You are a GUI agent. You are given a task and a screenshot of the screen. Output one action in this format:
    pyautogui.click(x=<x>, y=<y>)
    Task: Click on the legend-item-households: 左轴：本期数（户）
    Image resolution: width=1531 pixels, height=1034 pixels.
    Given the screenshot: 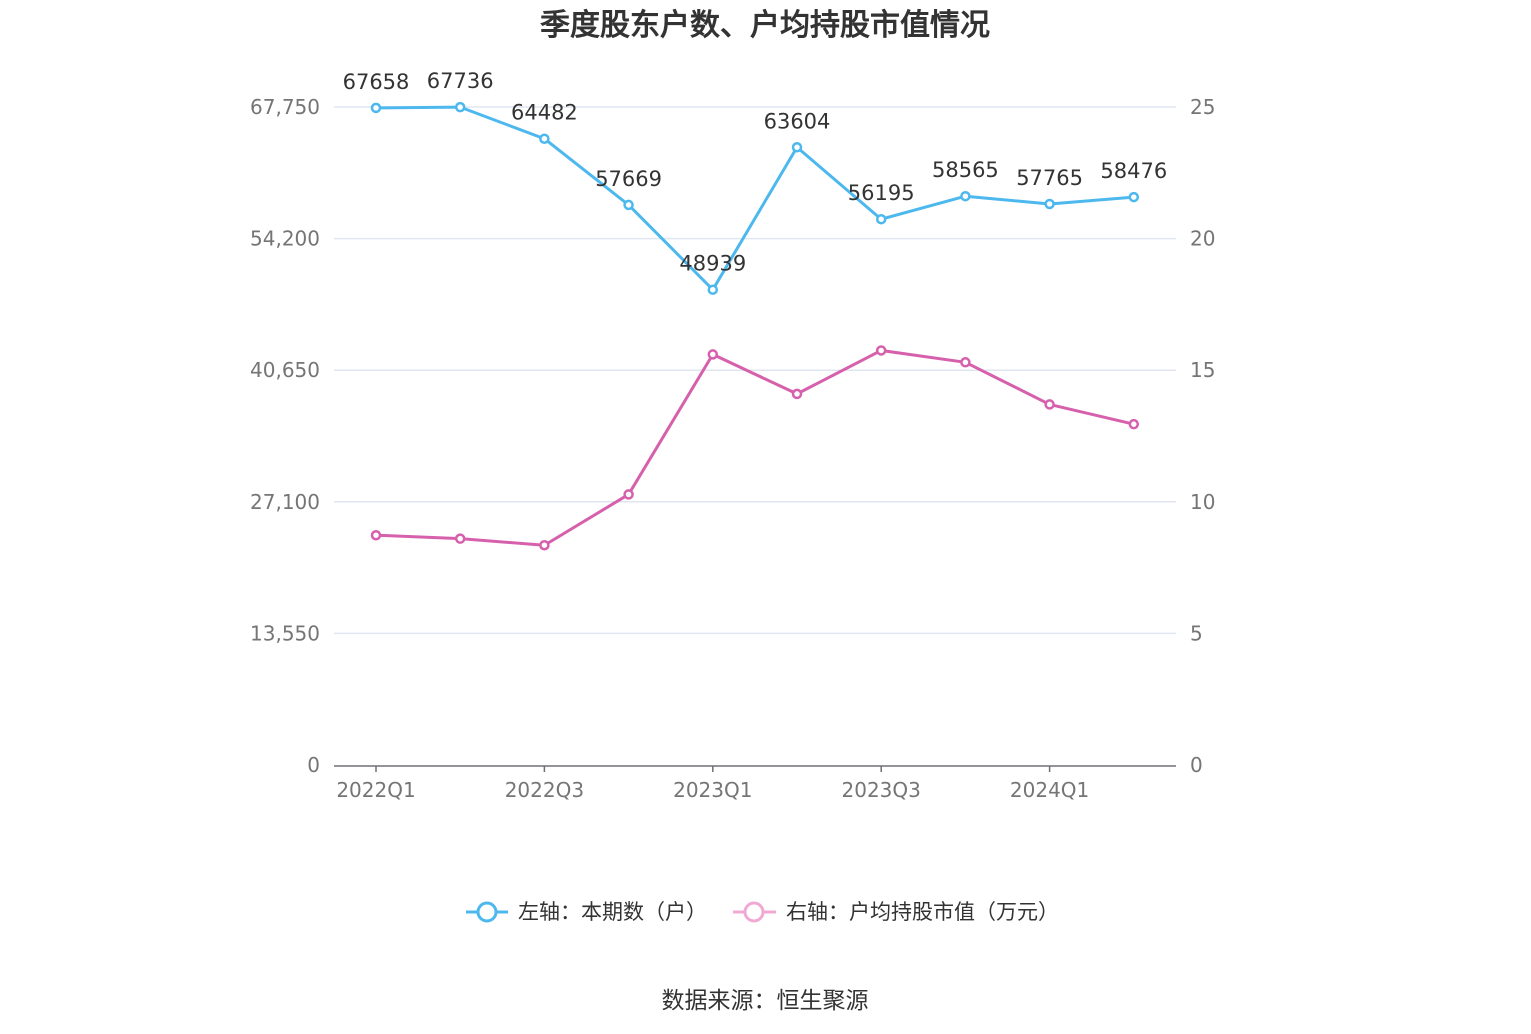 What is the action you would take?
    pyautogui.click(x=586, y=912)
    